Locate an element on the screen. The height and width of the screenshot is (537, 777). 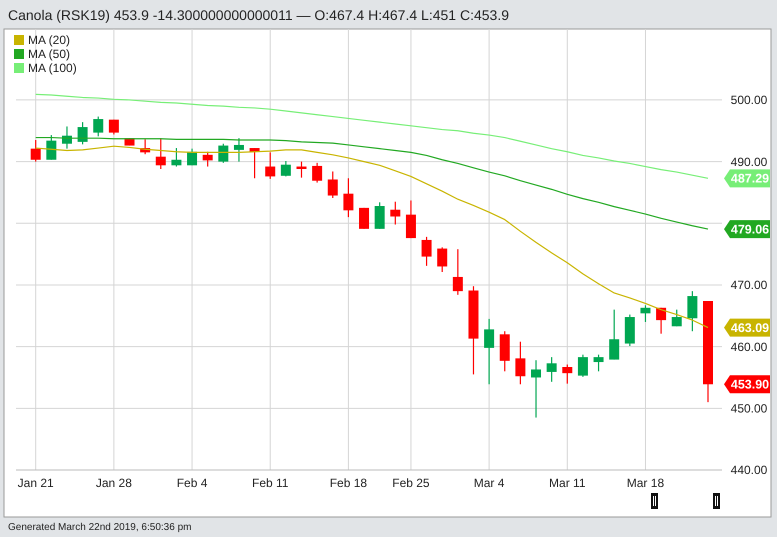
y-tick-label: 490.00 is located at coordinates (749, 161).